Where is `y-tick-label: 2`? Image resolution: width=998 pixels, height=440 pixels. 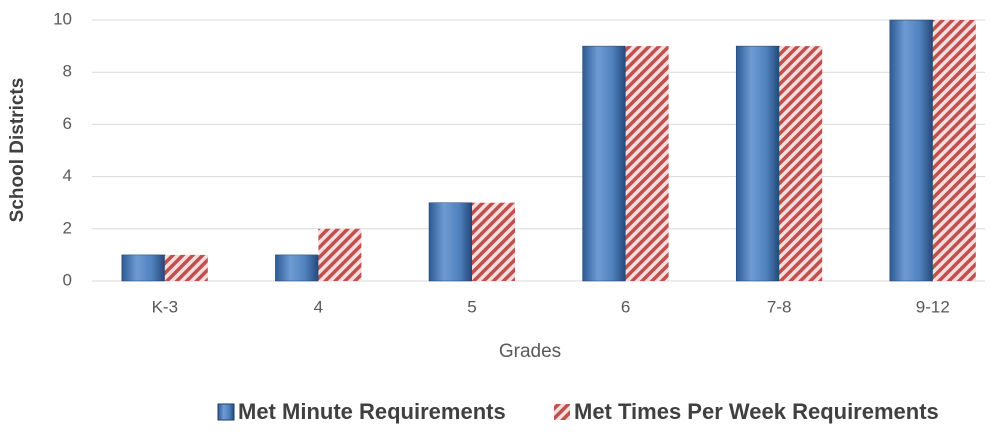
y-tick-label: 2 is located at coordinates (67, 227).